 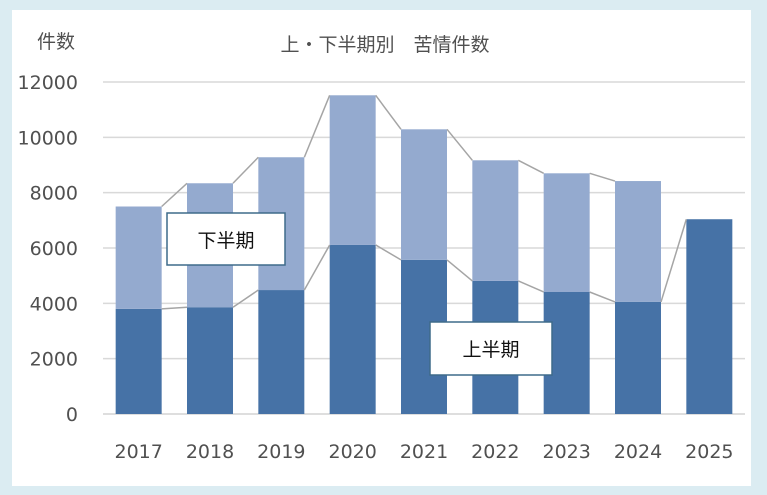 I want to click on x-tick-label: 2020, so click(x=352, y=452).